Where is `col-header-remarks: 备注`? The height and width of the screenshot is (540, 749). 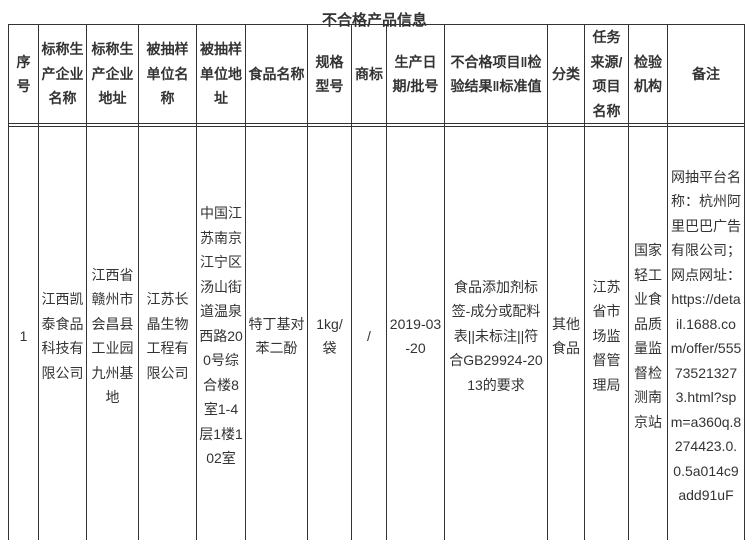
col-header-remarks: 备注 is located at coordinates (706, 74).